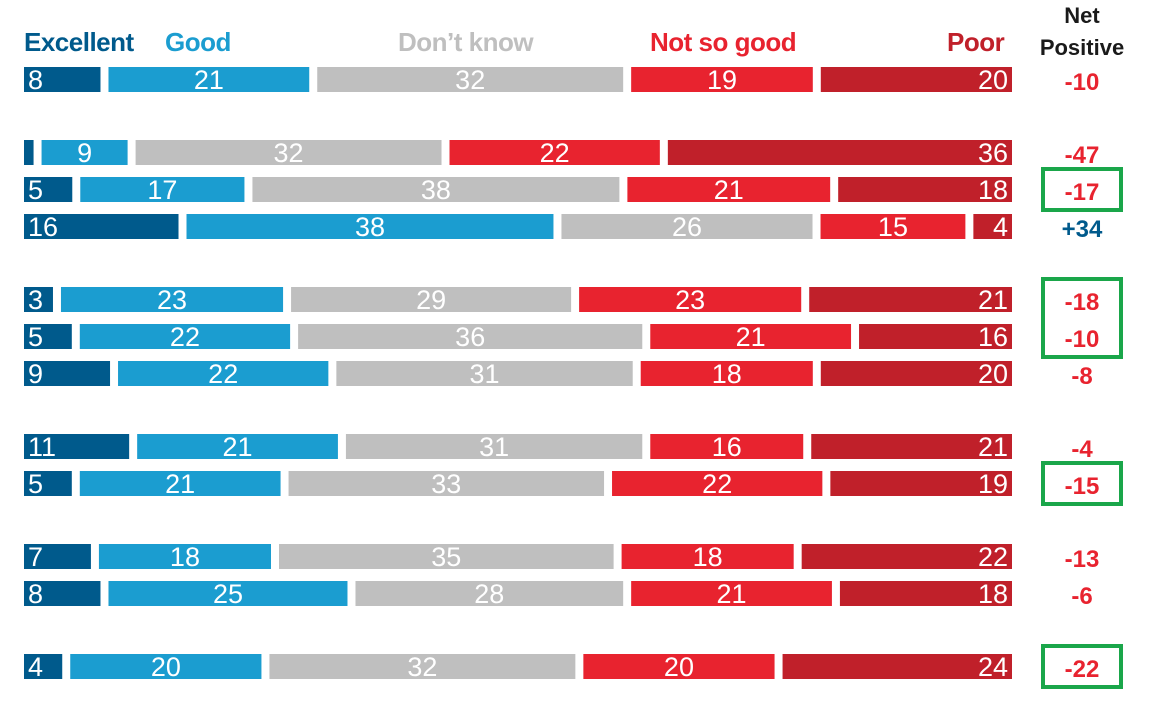  I want to click on data-label-good: 20, so click(166, 667).